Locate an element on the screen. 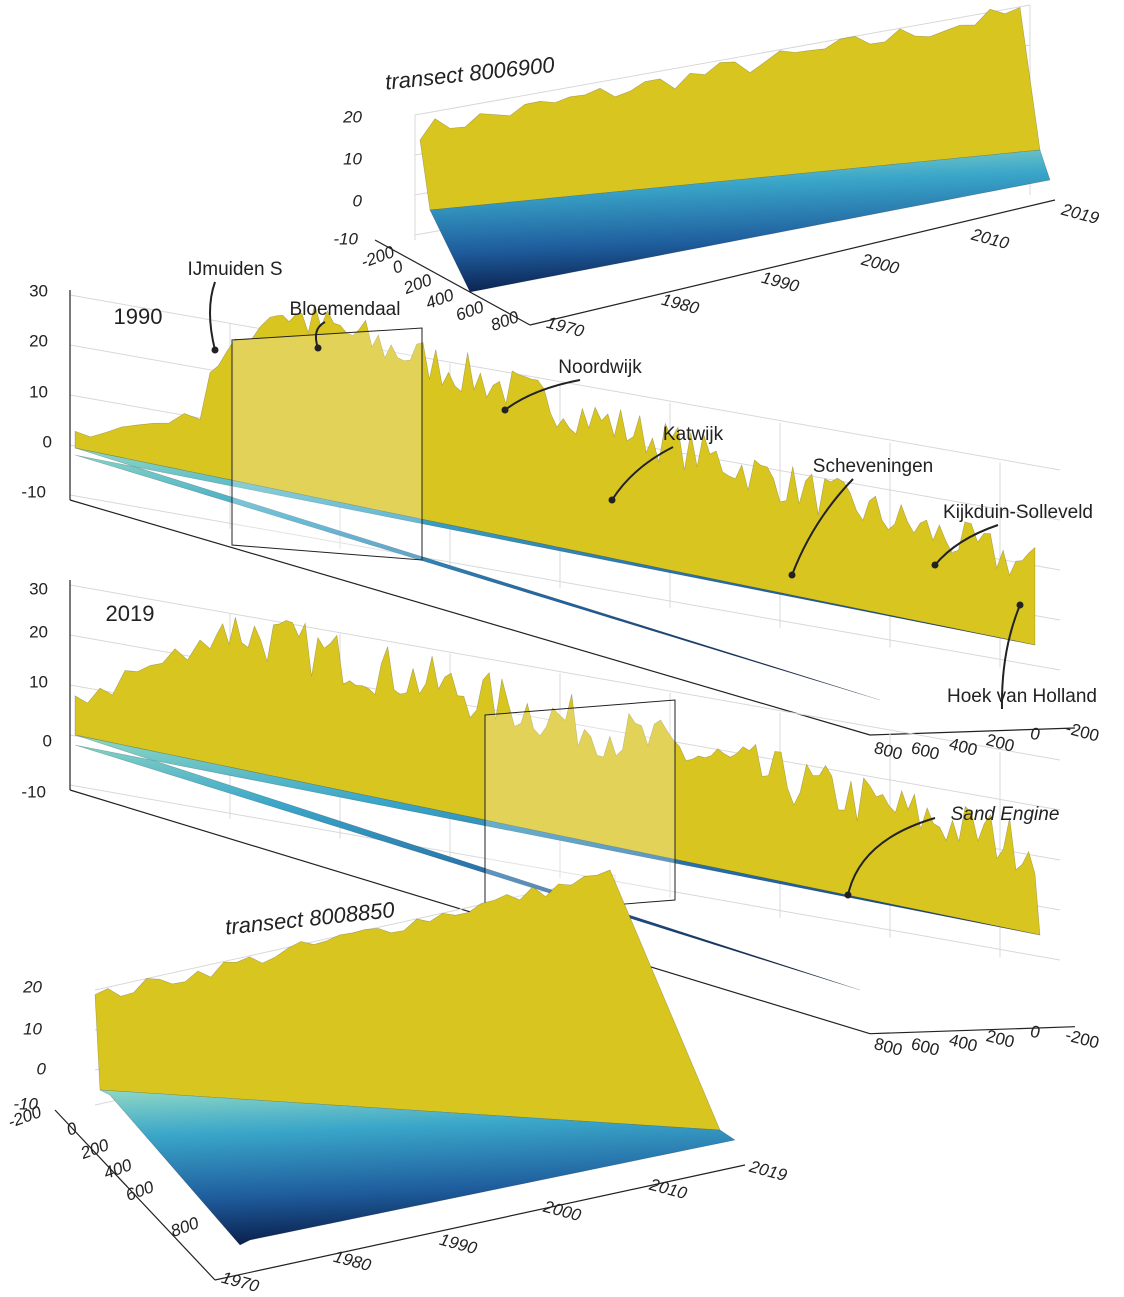 The height and width of the screenshot is (1297, 1124). dune-surface is located at coordinates (407, 1000).